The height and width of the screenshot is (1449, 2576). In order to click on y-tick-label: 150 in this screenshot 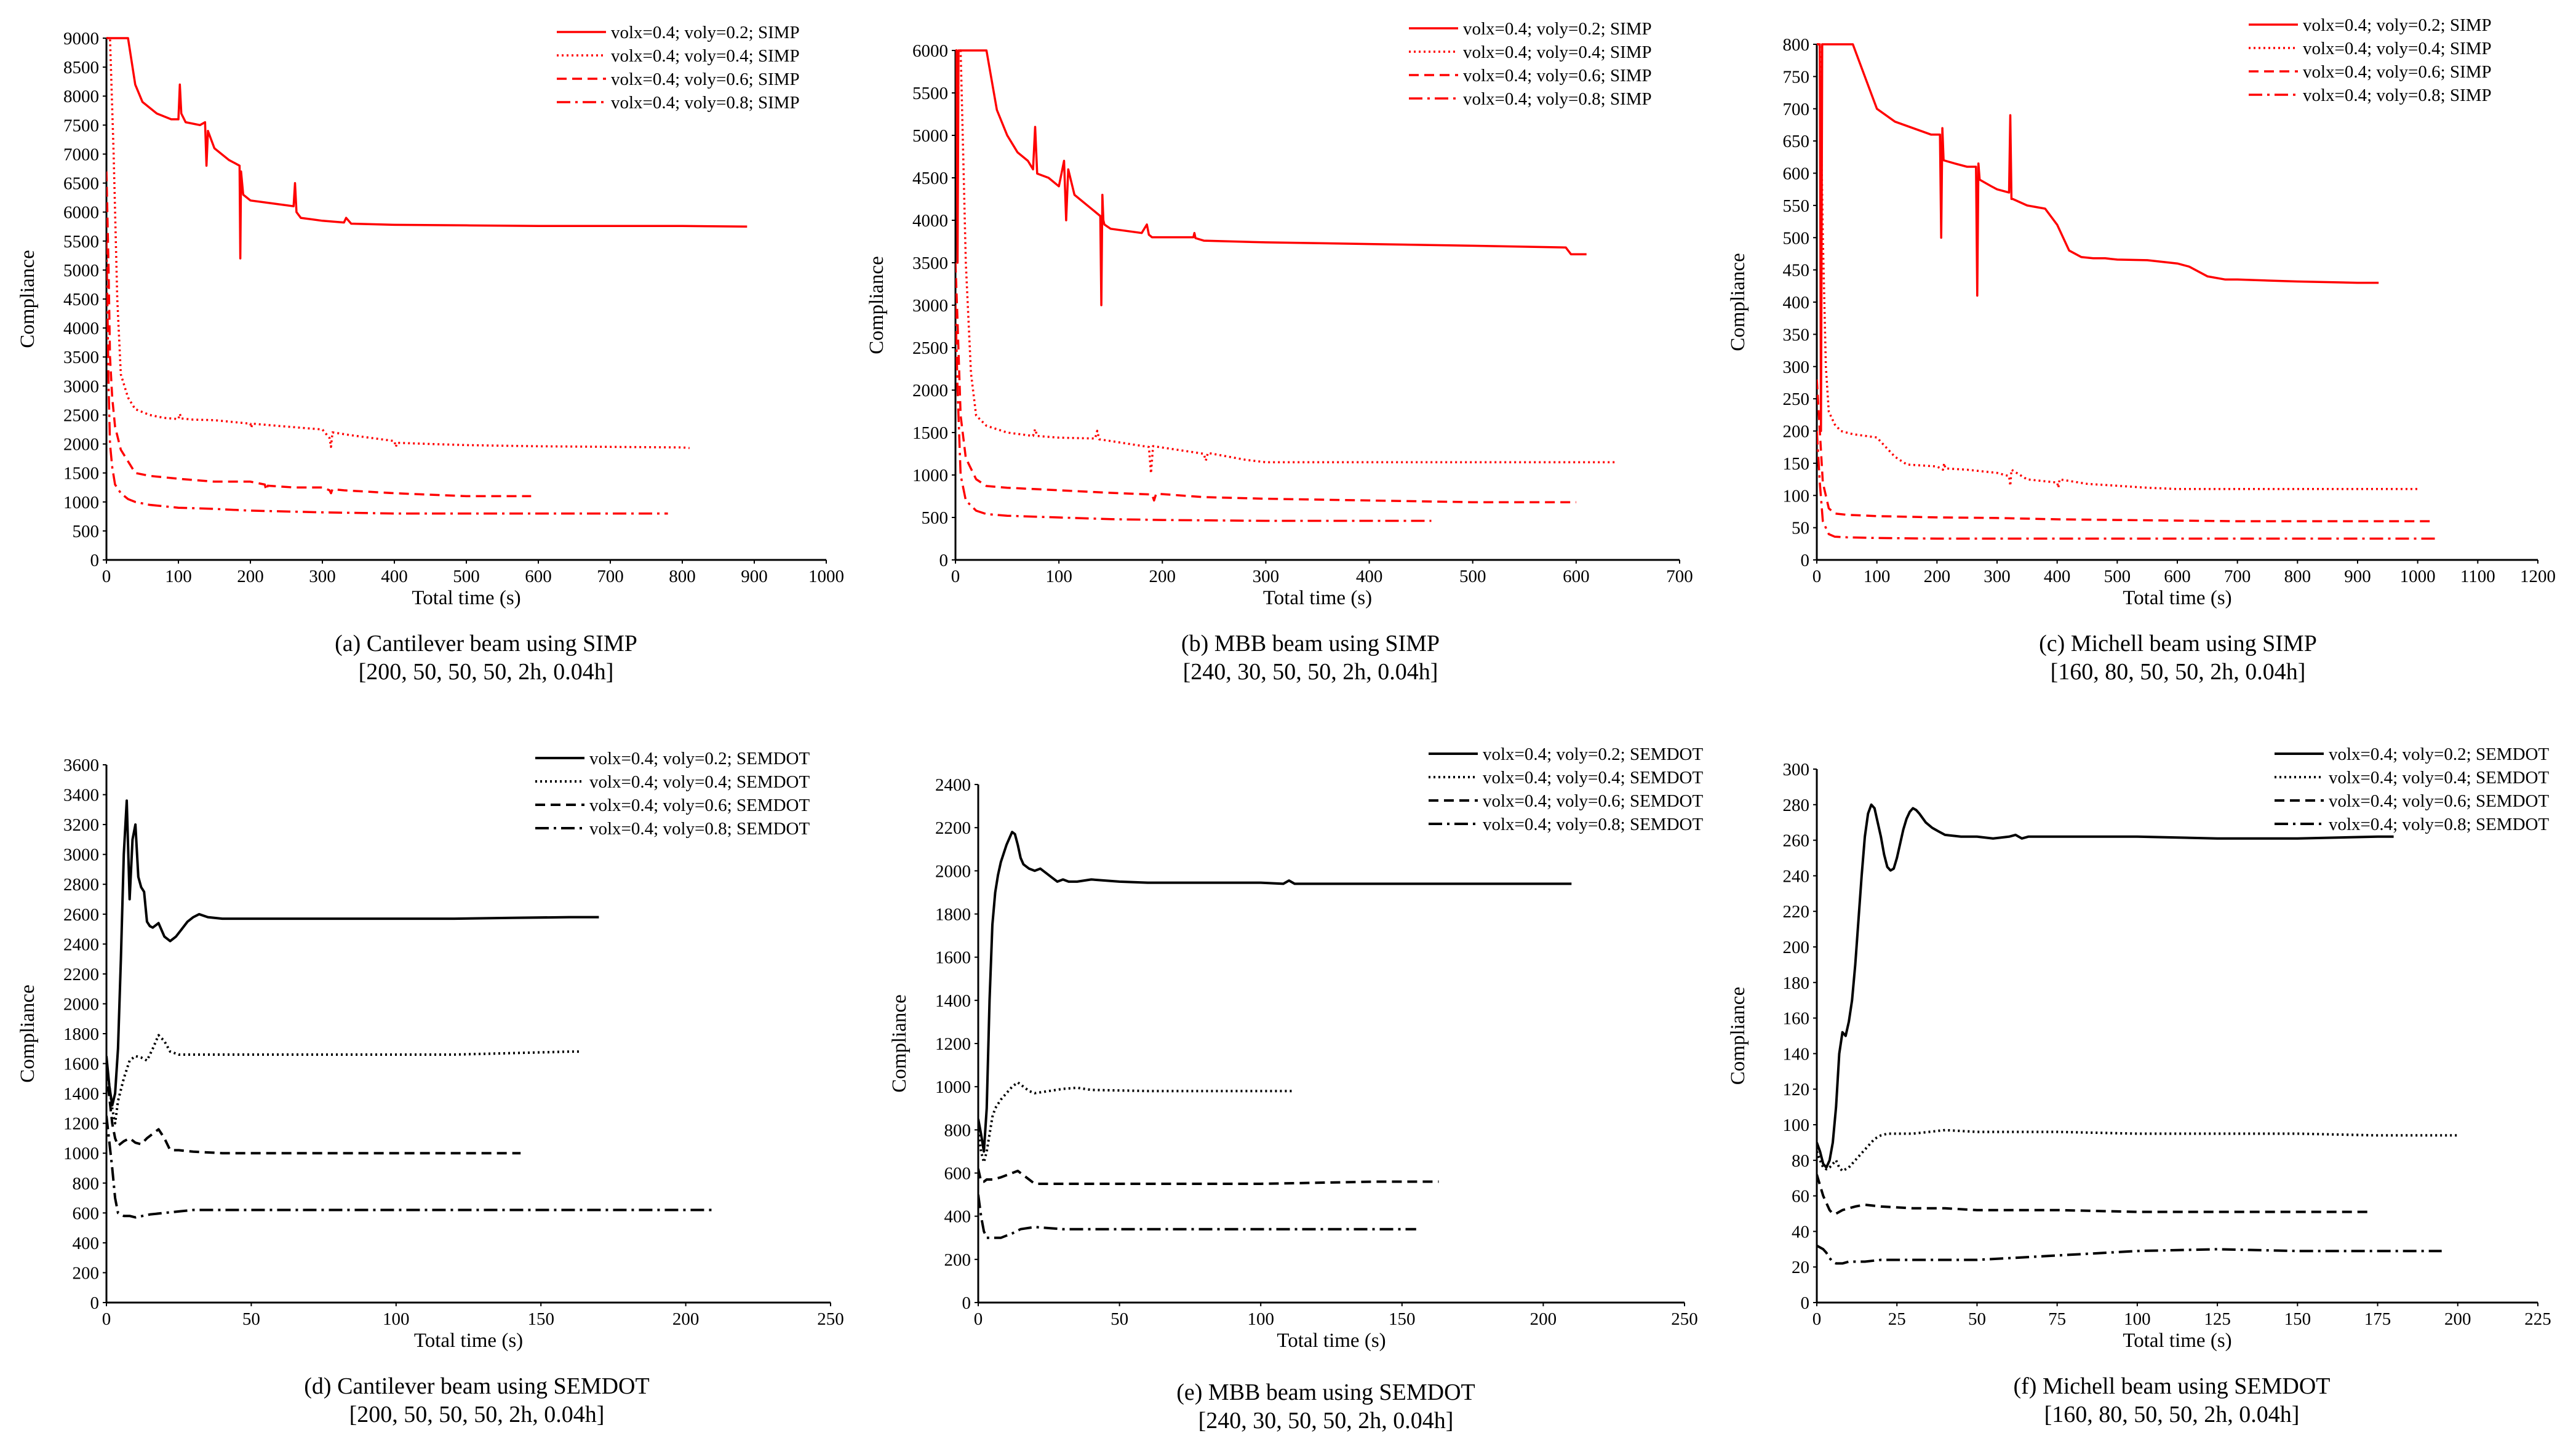, I will do `click(1796, 464)`.